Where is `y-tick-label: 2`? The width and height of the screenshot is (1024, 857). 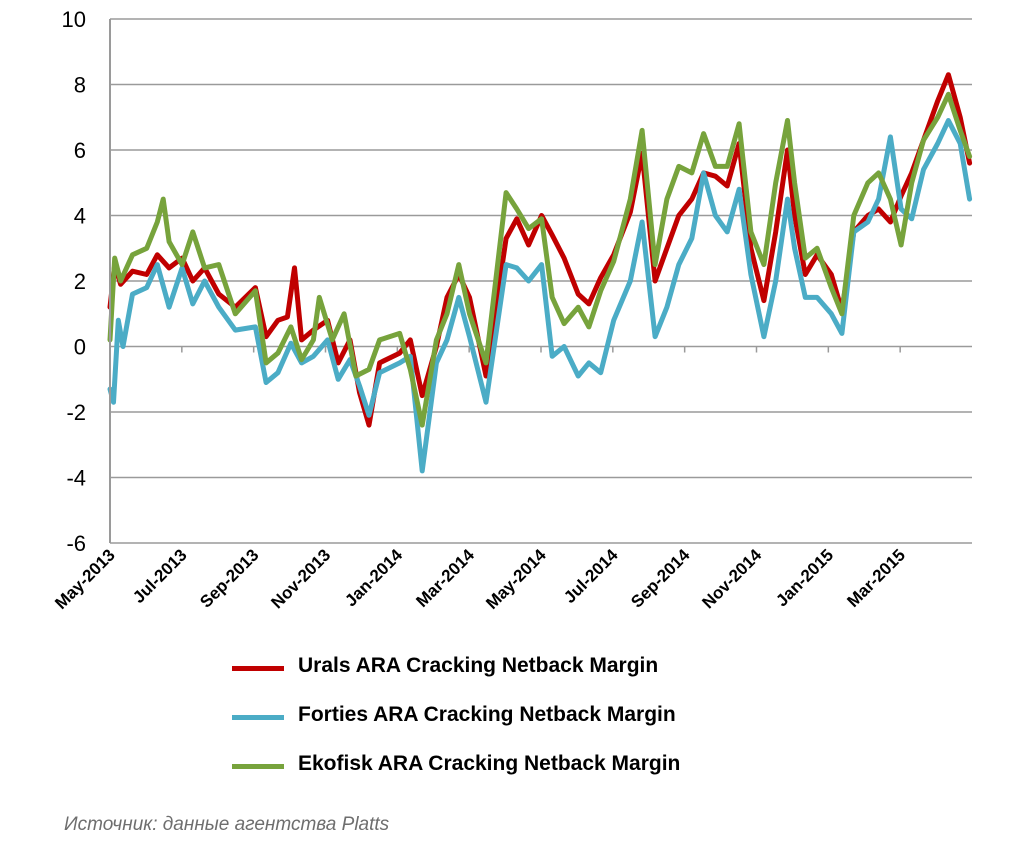 y-tick-label: 2 is located at coordinates (80, 281).